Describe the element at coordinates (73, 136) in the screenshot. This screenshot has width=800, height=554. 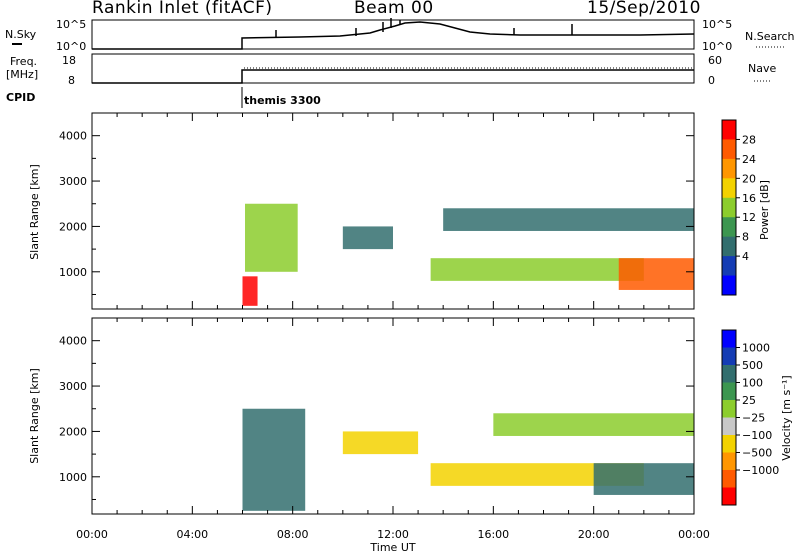
I see `power-ytick-label: 4000` at that location.